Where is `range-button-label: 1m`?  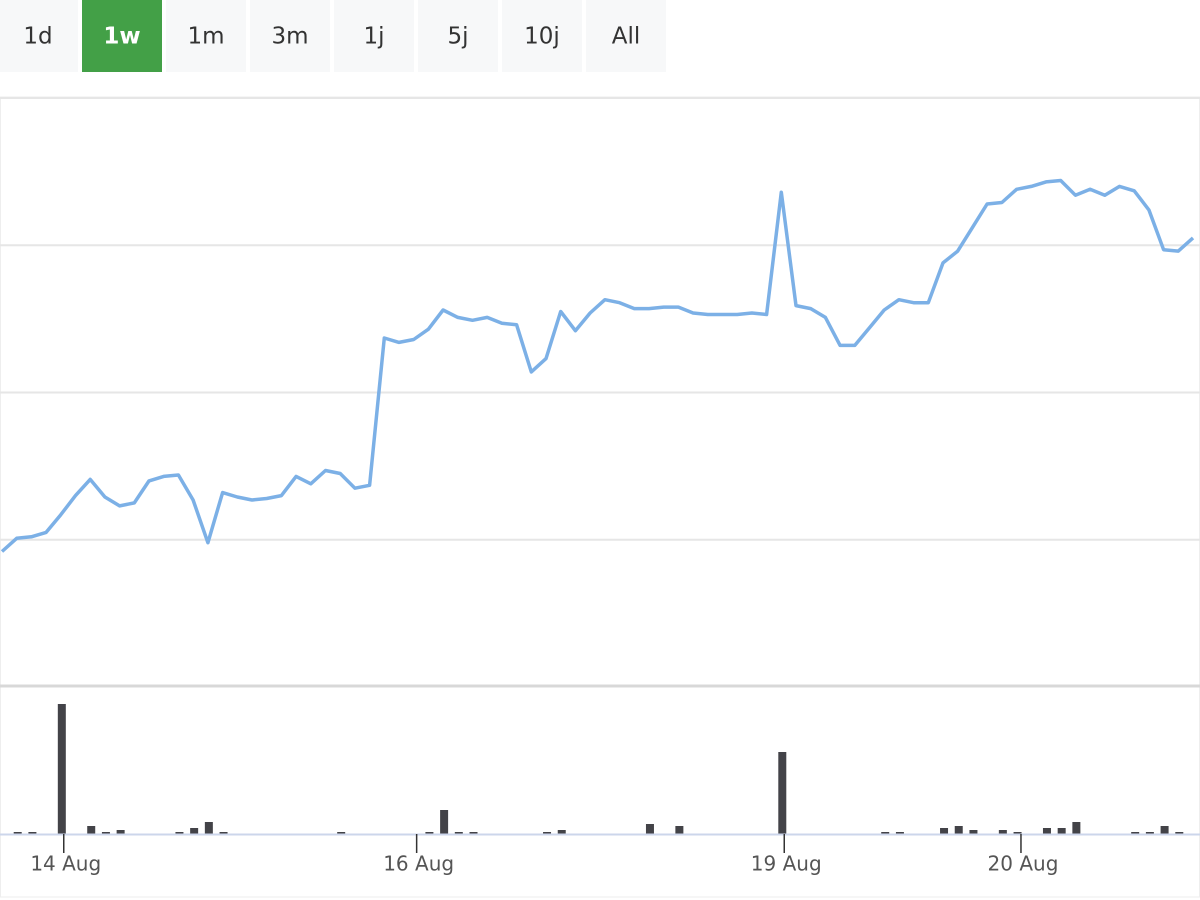
range-button-label: 1m is located at coordinates (205, 37).